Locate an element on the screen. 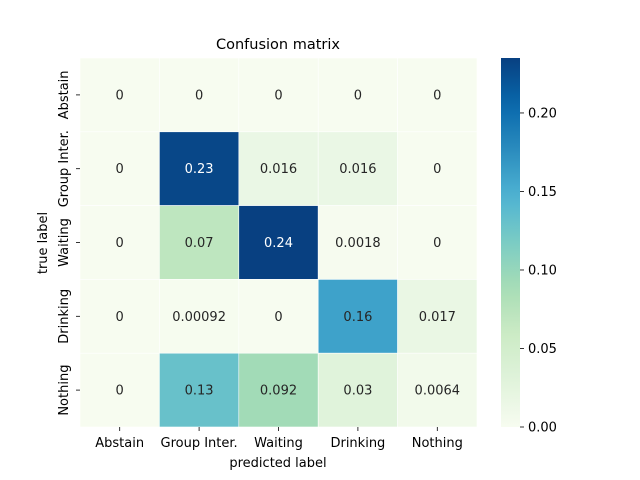 Image resolution: width=640 pixels, height=480 pixels. x-tick-label: Abstain is located at coordinates (119, 443).